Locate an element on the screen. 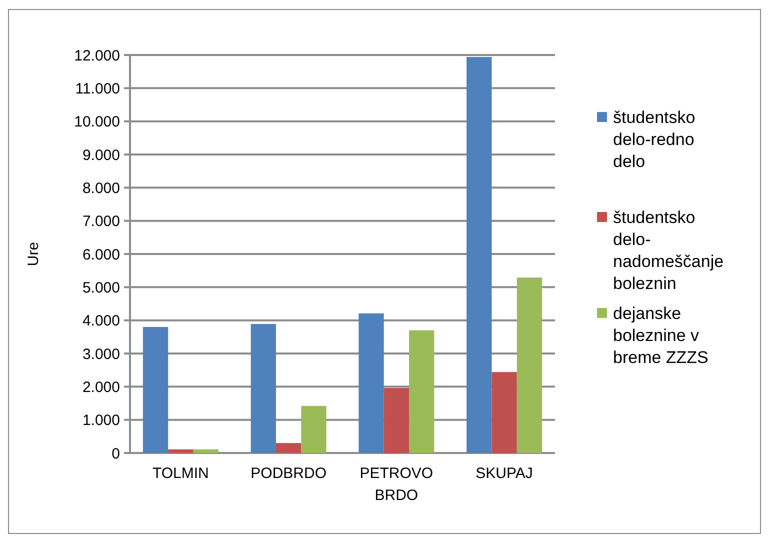 Image resolution: width=772 pixels, height=545 pixels. y-tick-label: 4.000 is located at coordinates (101, 321).